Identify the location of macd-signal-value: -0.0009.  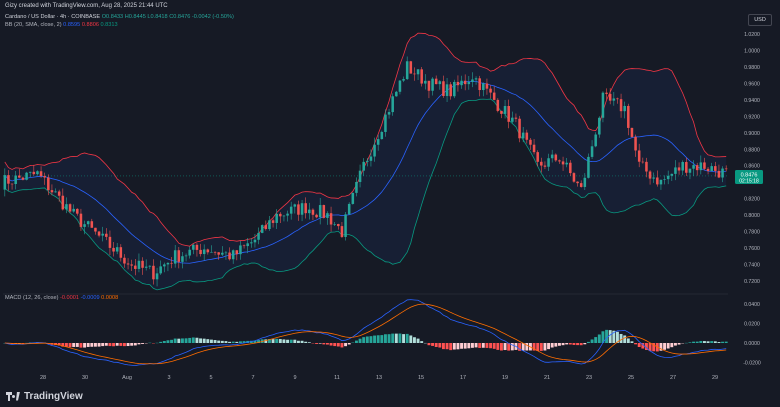
(90, 298).